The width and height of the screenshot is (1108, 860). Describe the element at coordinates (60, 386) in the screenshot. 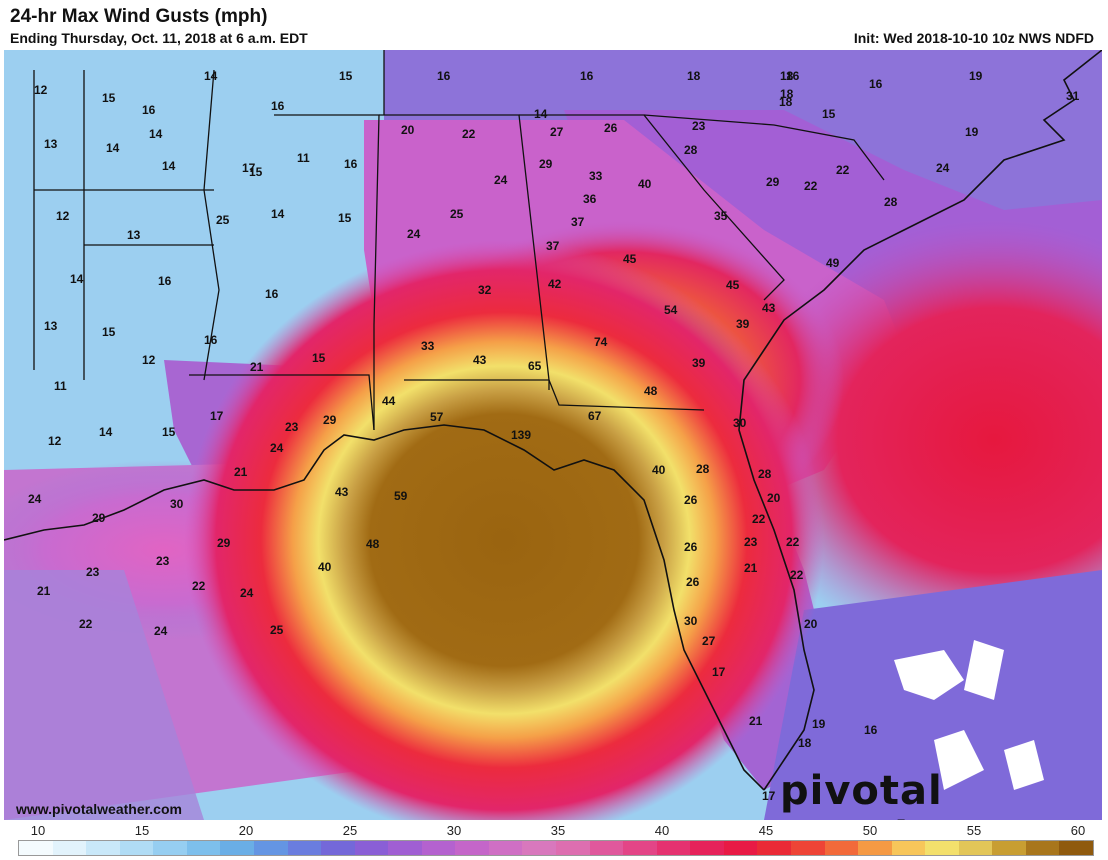

I see `gust-value-label: 11` at that location.